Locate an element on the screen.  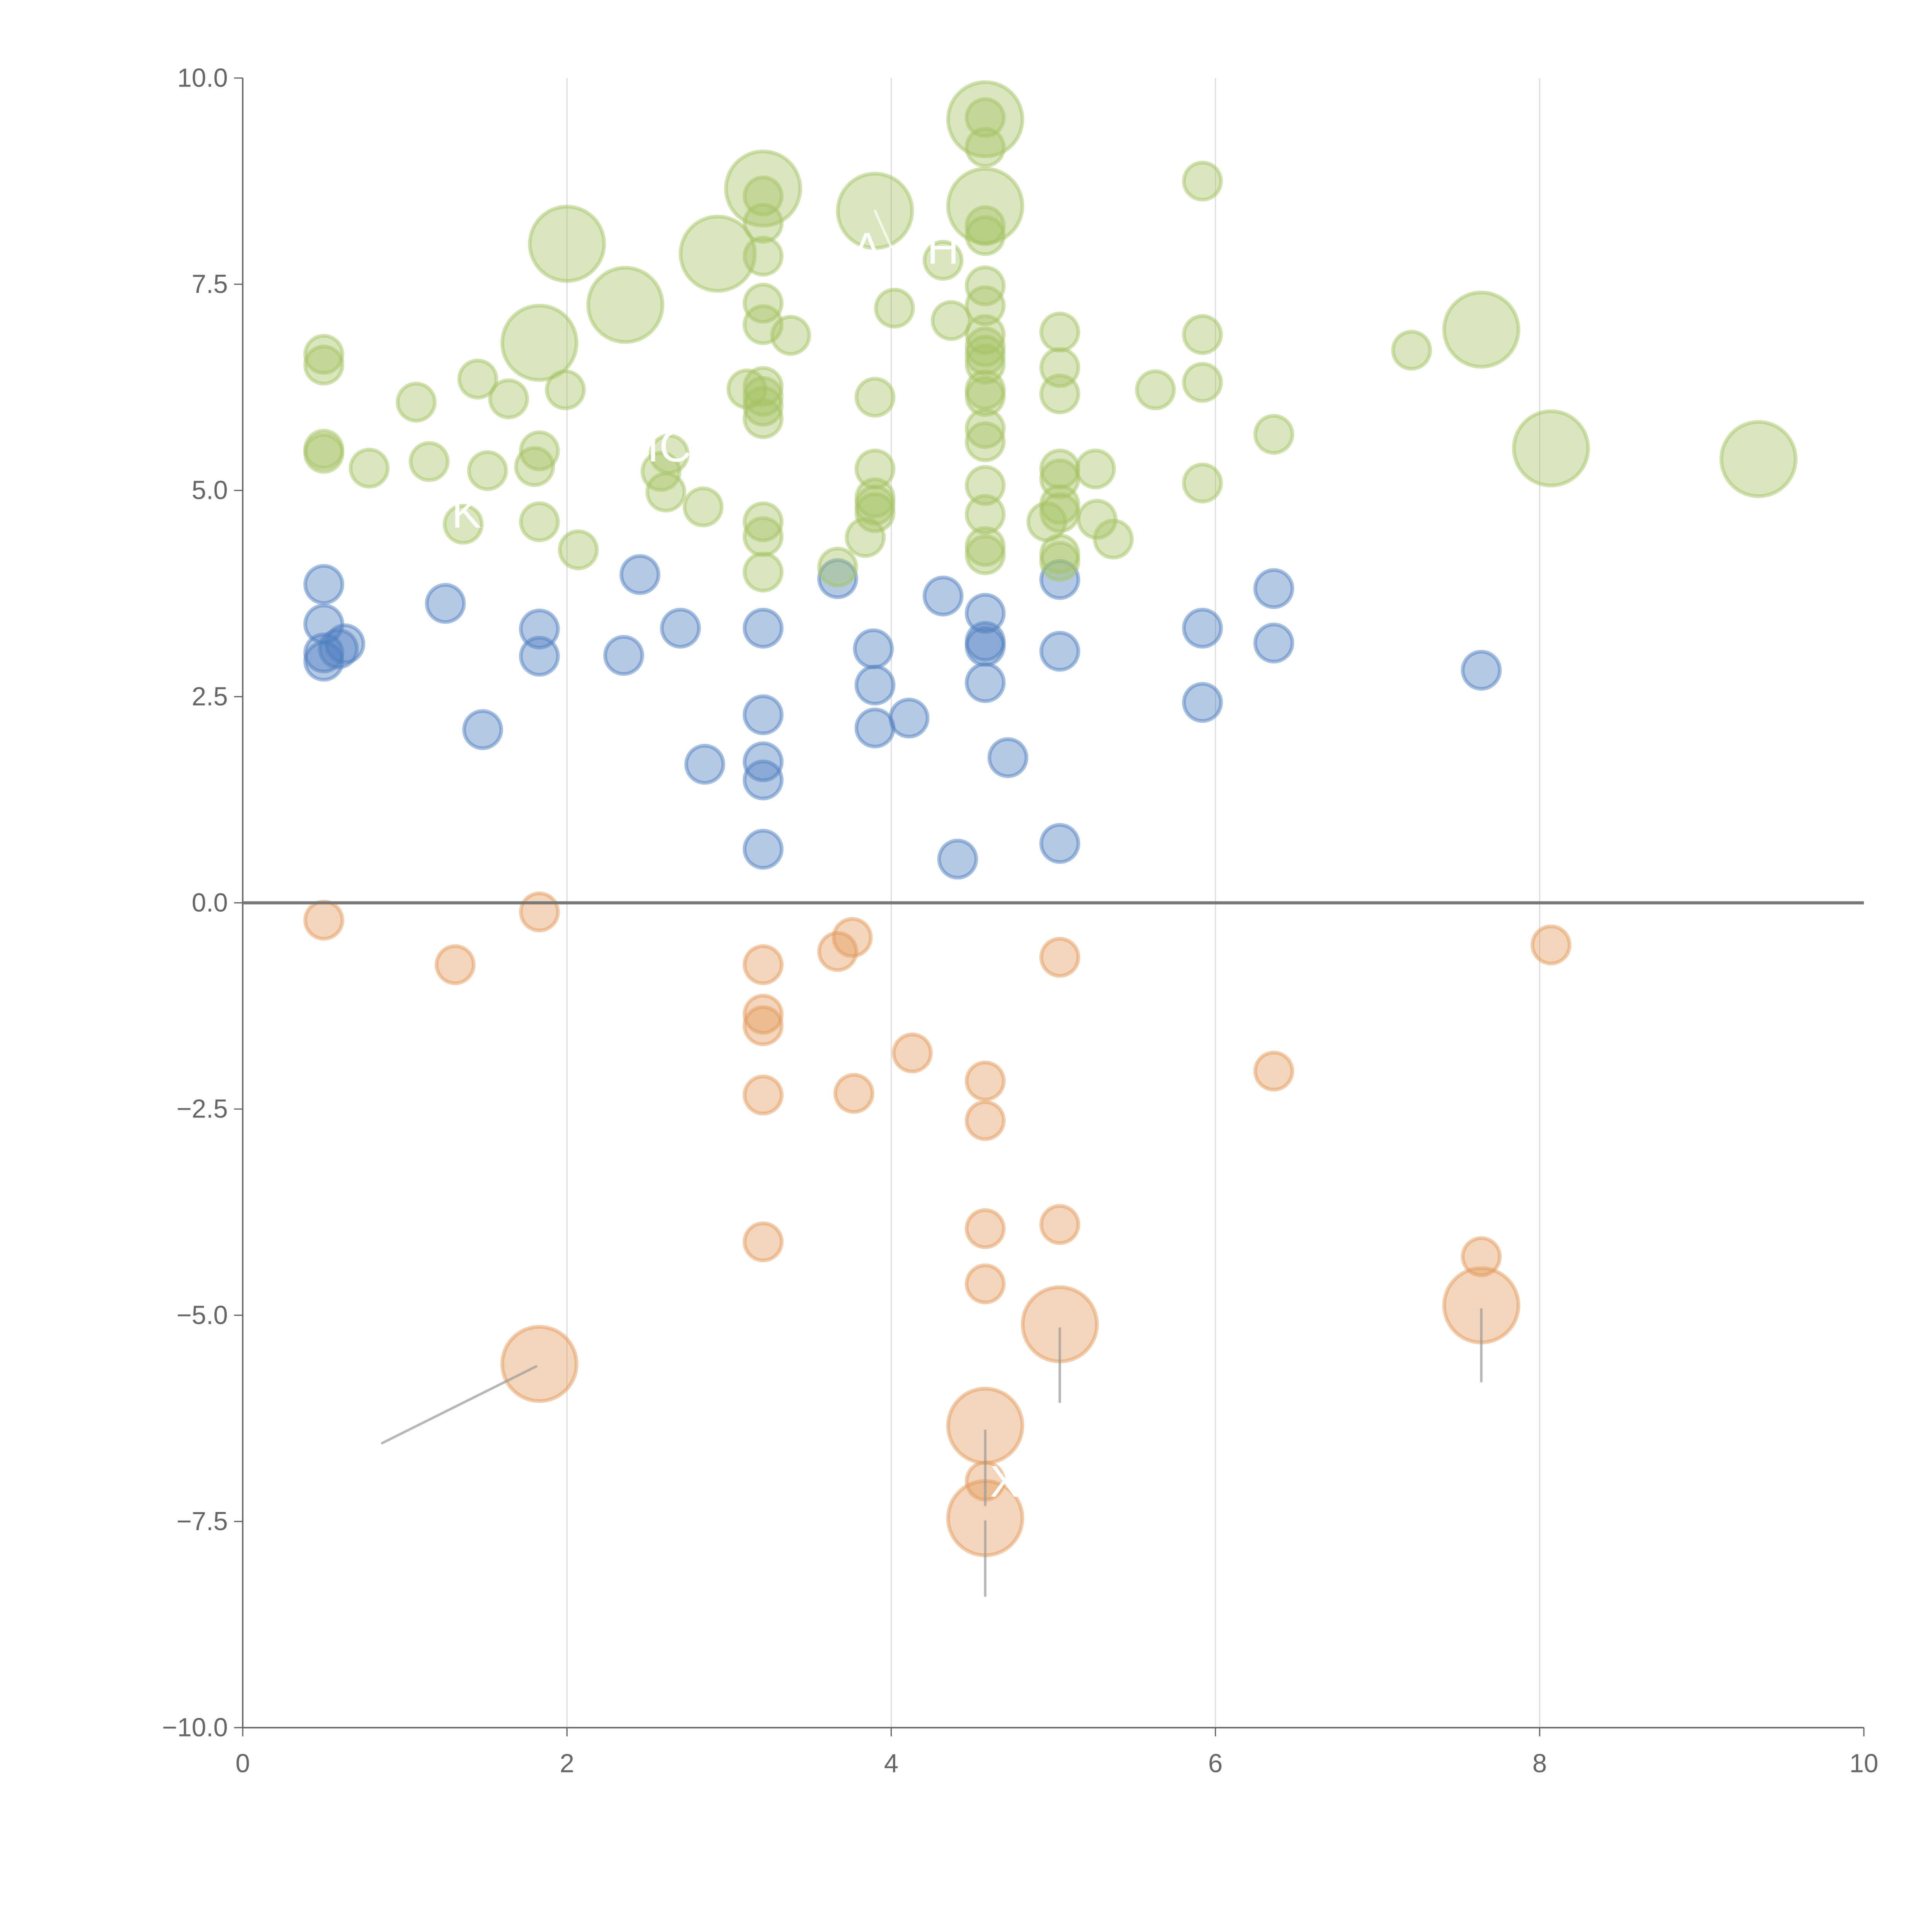
y-tick-label: 0.0 is located at coordinates (210, 903).